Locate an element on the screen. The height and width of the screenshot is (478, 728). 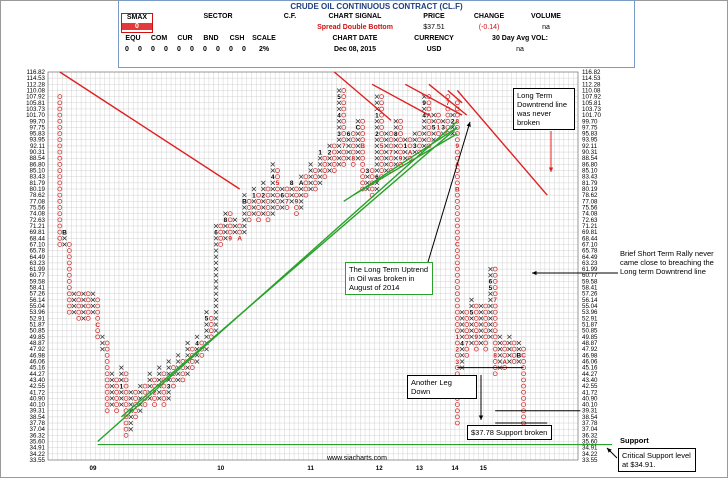
y-tick-left: 45.16 is located at coordinates (38, 368).